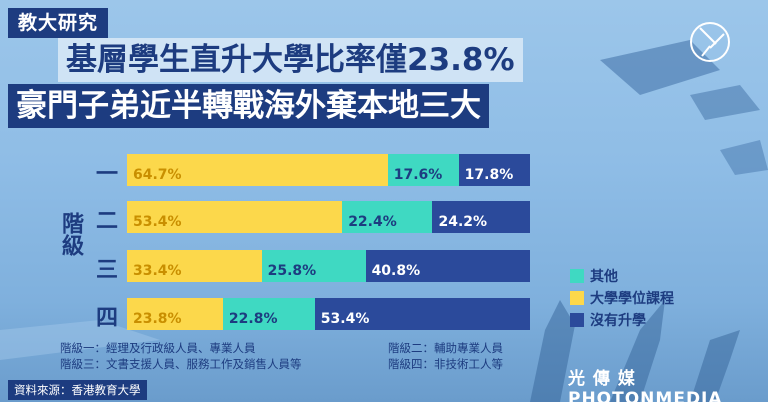 Image resolution: width=768 pixels, height=409 pixels. Describe the element at coordinates (235, 217) in the screenshot. I see `bar-segment-2-1: 53.4%` at that location.